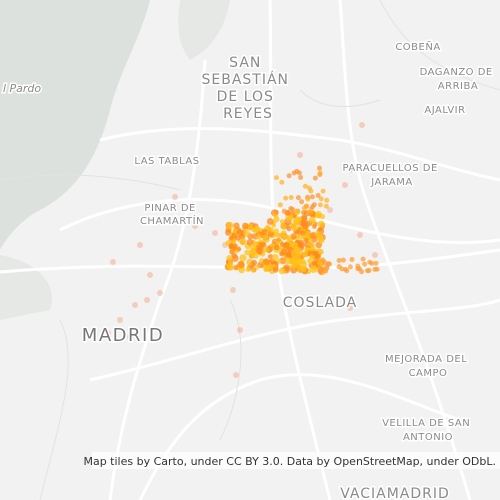  What do you see at coordinates (392, 175) in the screenshot?
I see `place-label: PARACUELLOS DE JARAMA` at bounding box center [392, 175].